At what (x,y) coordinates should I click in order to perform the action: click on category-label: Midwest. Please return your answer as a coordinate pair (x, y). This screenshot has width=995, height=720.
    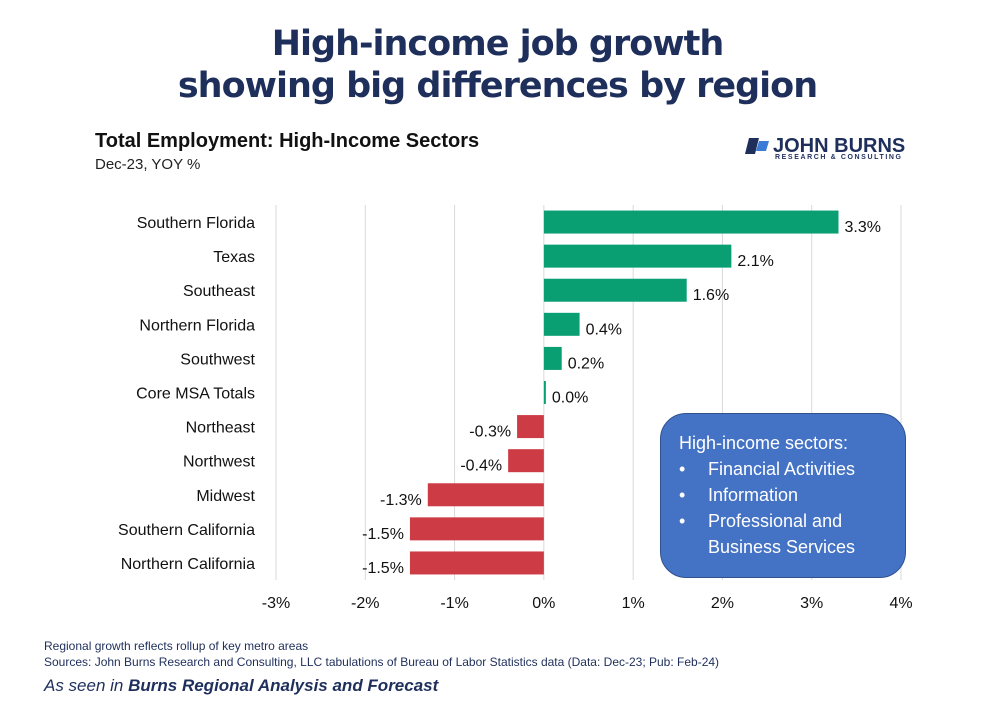
    Looking at the image, I should click on (225, 496).